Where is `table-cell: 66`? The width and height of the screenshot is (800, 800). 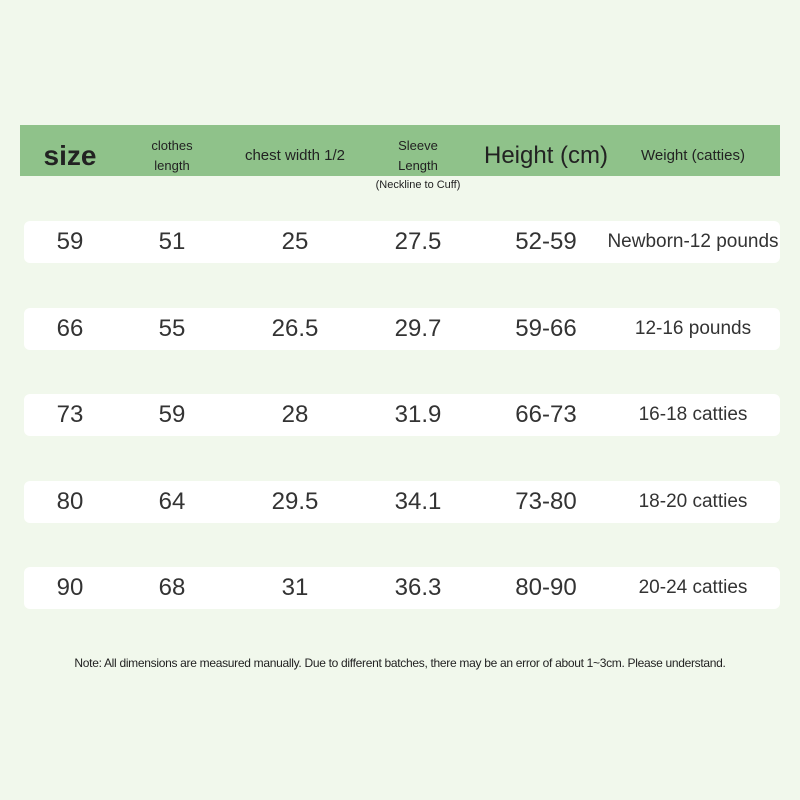 table-cell: 66 is located at coordinates (70, 328).